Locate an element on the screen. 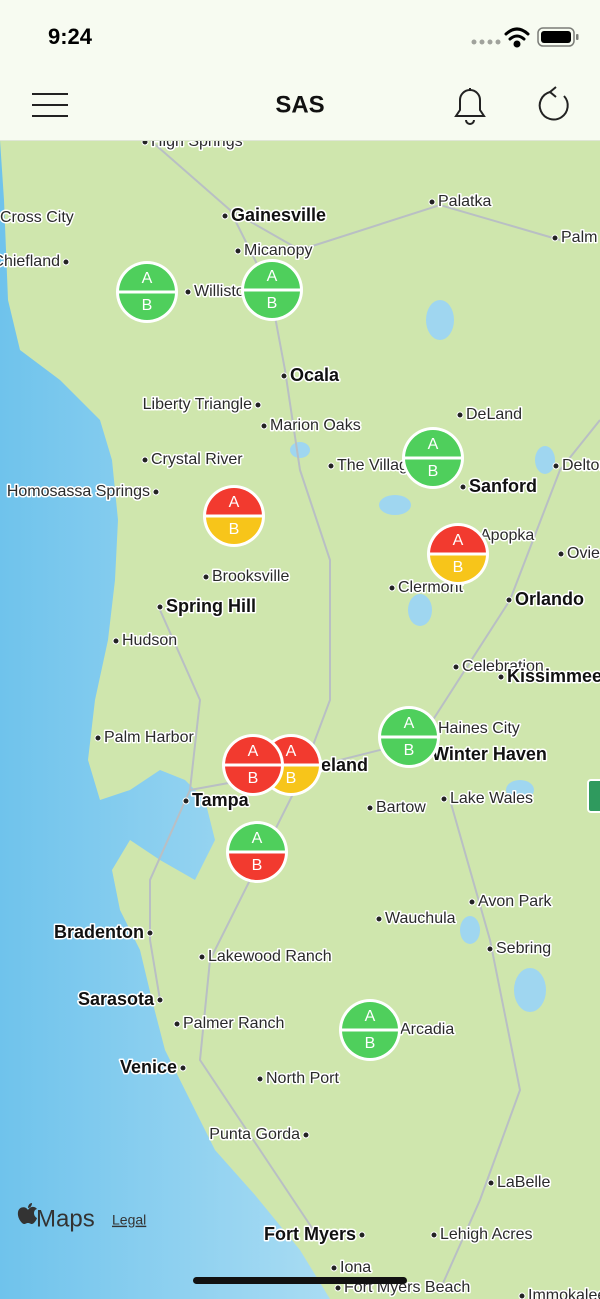  battery-icon is located at coordinates (558, 37).